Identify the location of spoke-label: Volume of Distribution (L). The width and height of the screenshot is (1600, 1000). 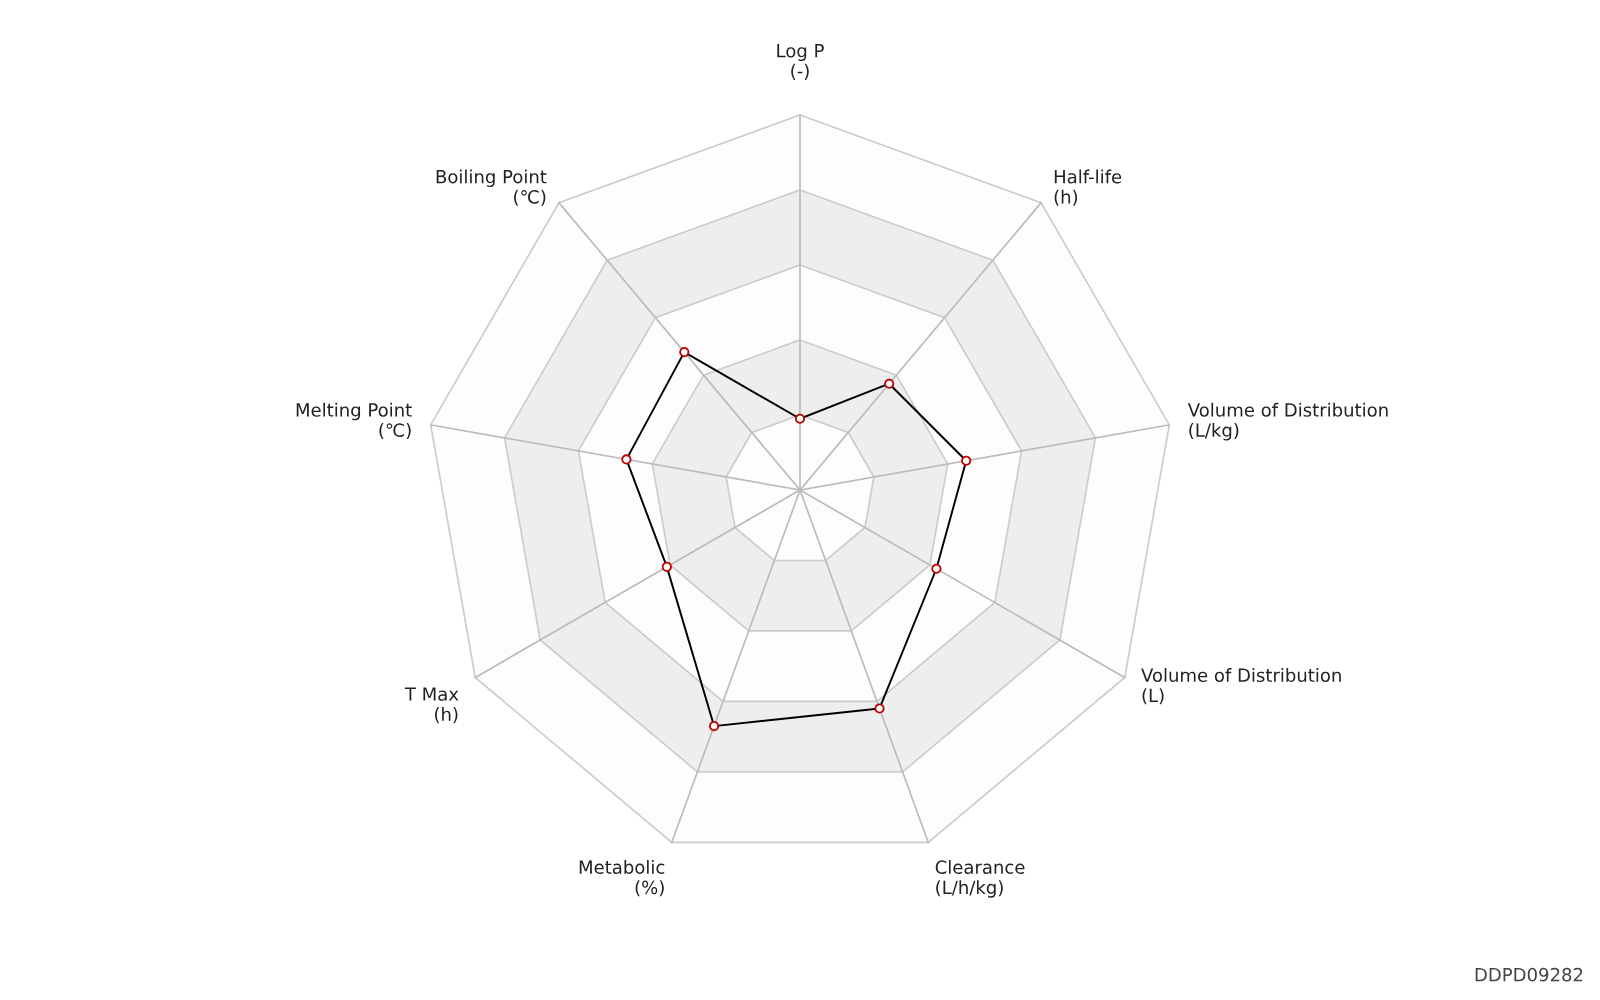
(1241, 686).